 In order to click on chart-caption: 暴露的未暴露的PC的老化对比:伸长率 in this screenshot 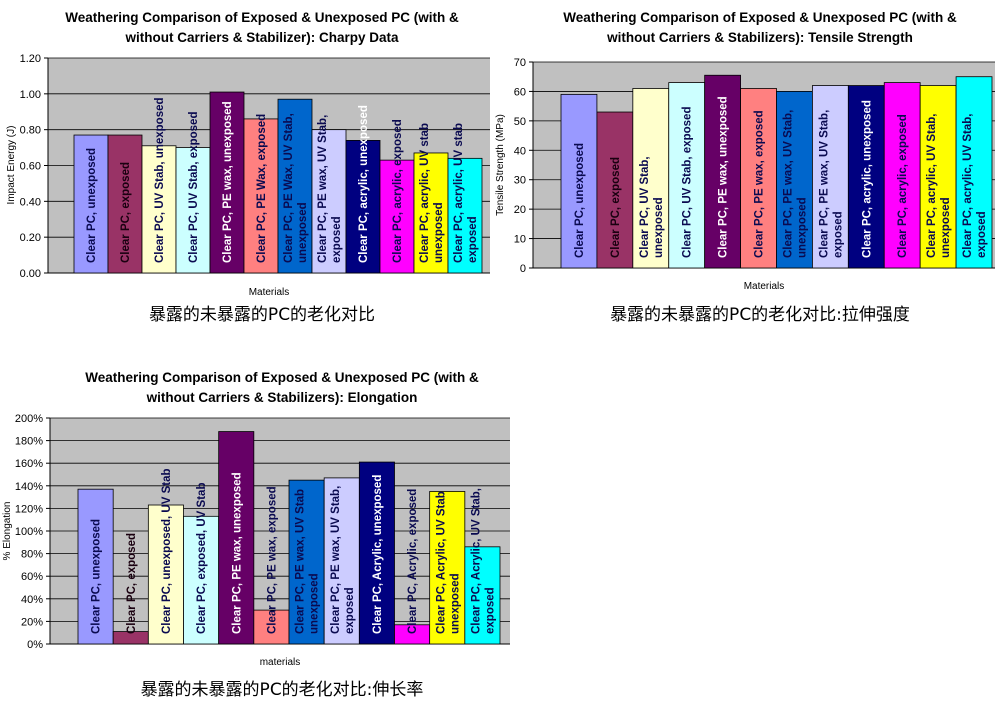, I will do `click(282, 690)`.